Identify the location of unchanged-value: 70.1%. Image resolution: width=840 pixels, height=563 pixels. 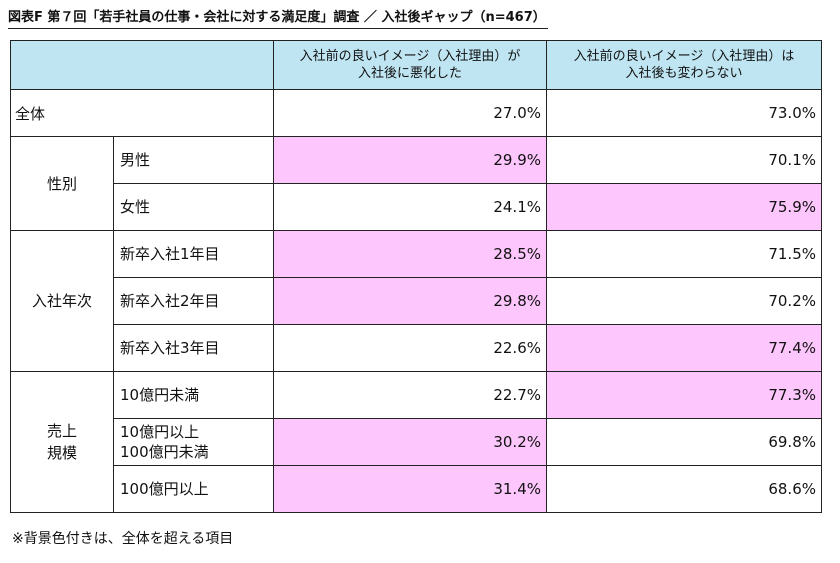
(684, 160).